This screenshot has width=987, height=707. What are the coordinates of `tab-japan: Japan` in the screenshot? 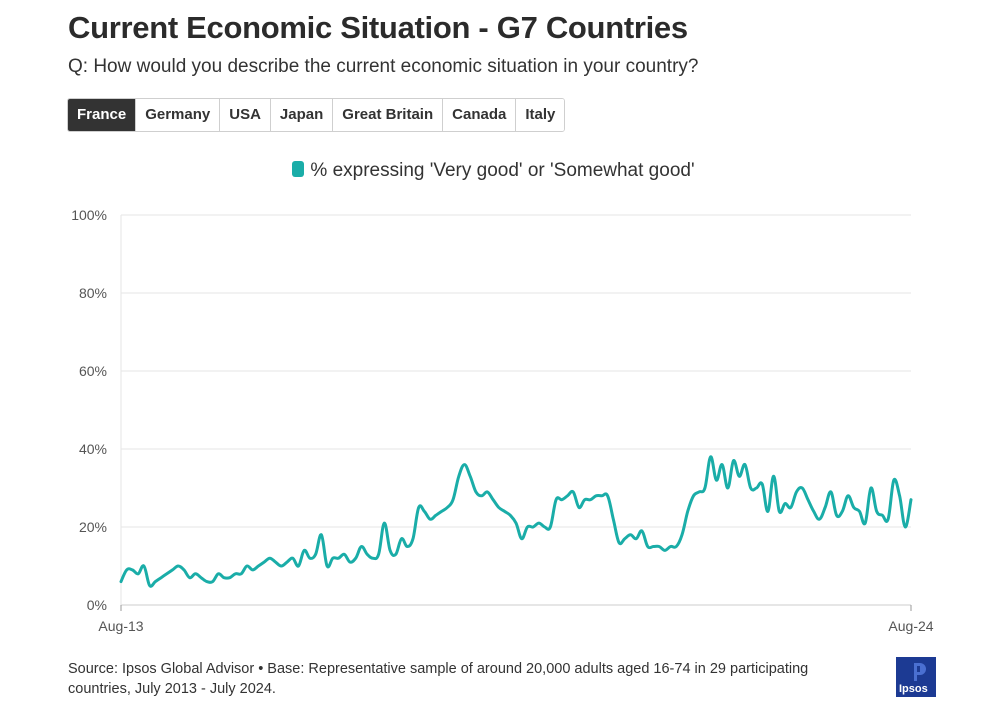 It's located at (302, 115).